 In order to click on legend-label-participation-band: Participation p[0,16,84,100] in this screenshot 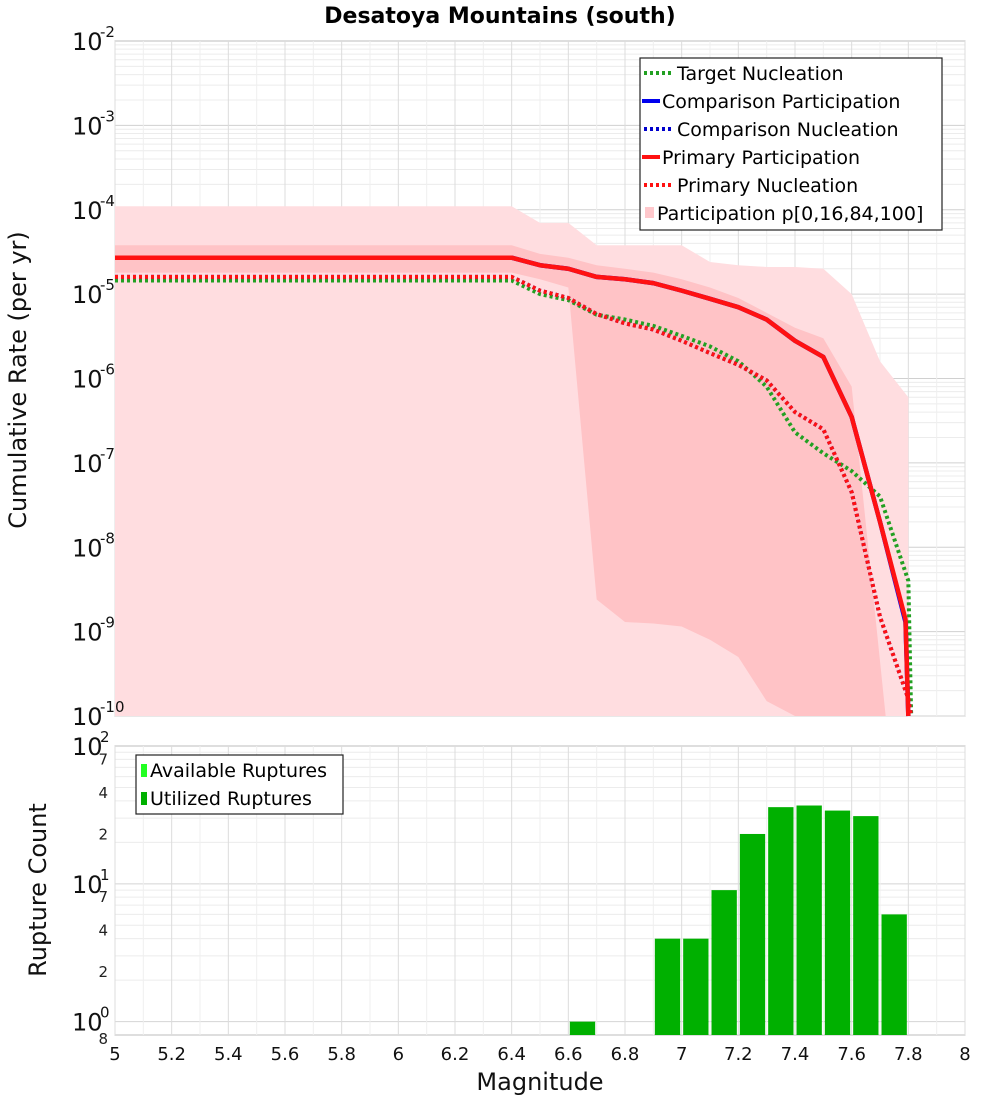, I will do `click(790, 214)`.